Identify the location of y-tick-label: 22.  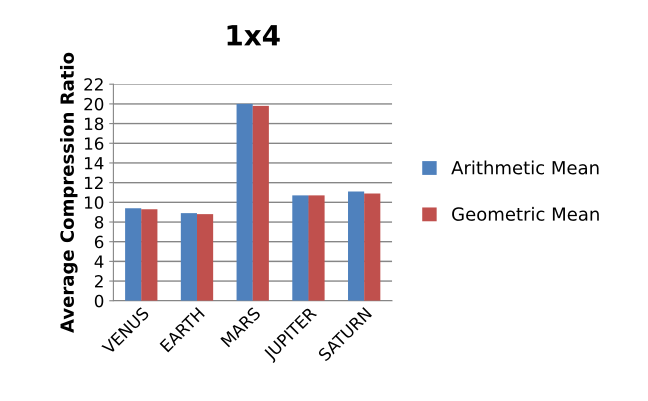
(93, 84).